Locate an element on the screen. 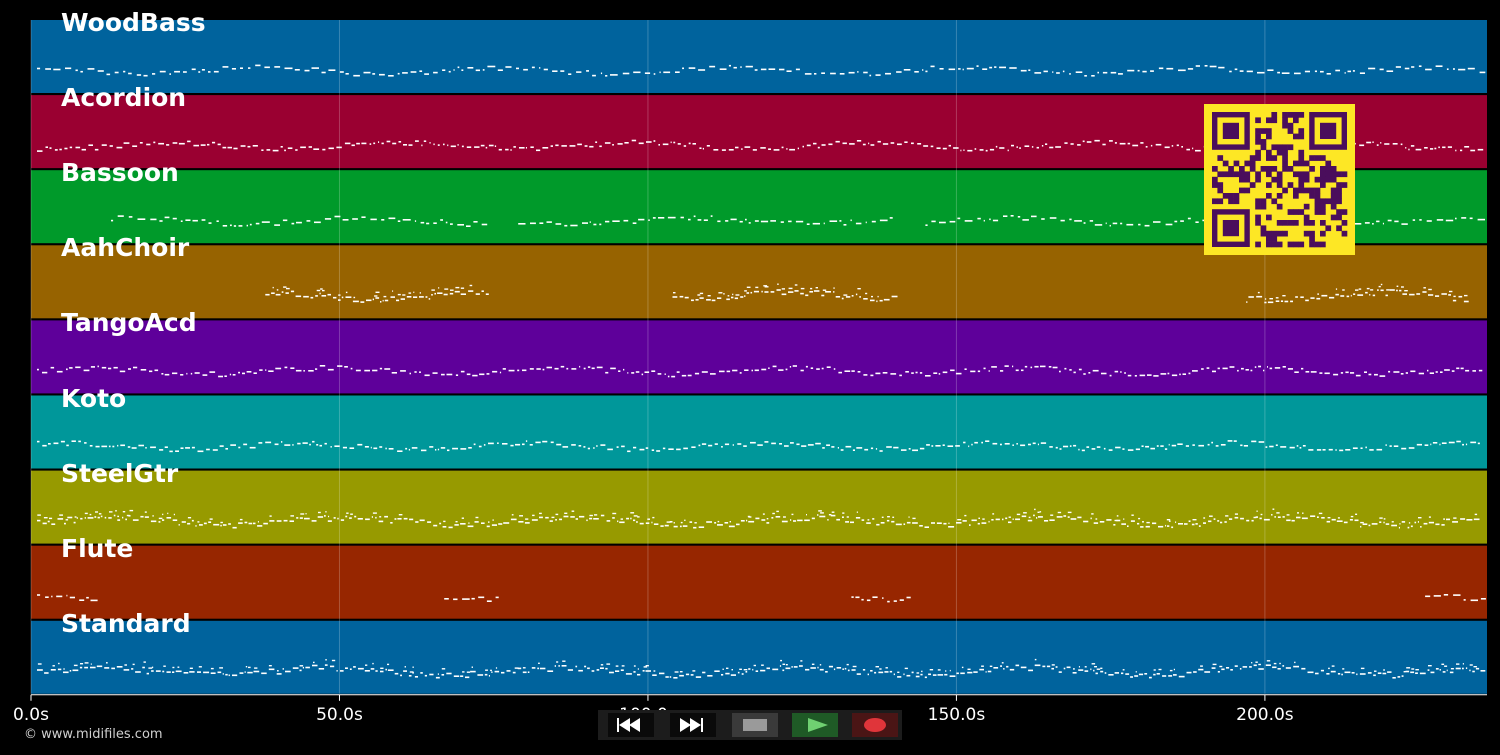  qr-code-icon is located at coordinates (1279, 179).